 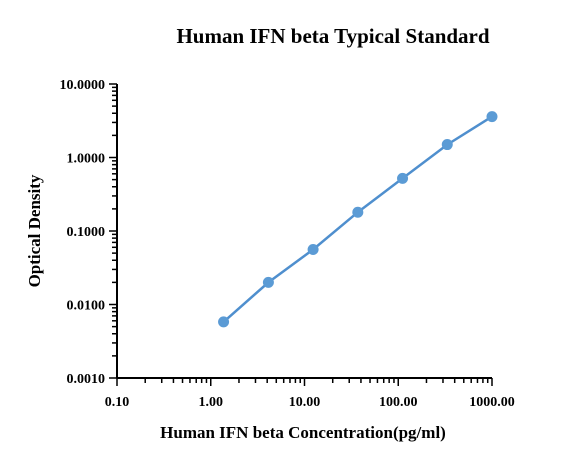 I want to click on x-tick-label: 100.00, so click(x=398, y=402).